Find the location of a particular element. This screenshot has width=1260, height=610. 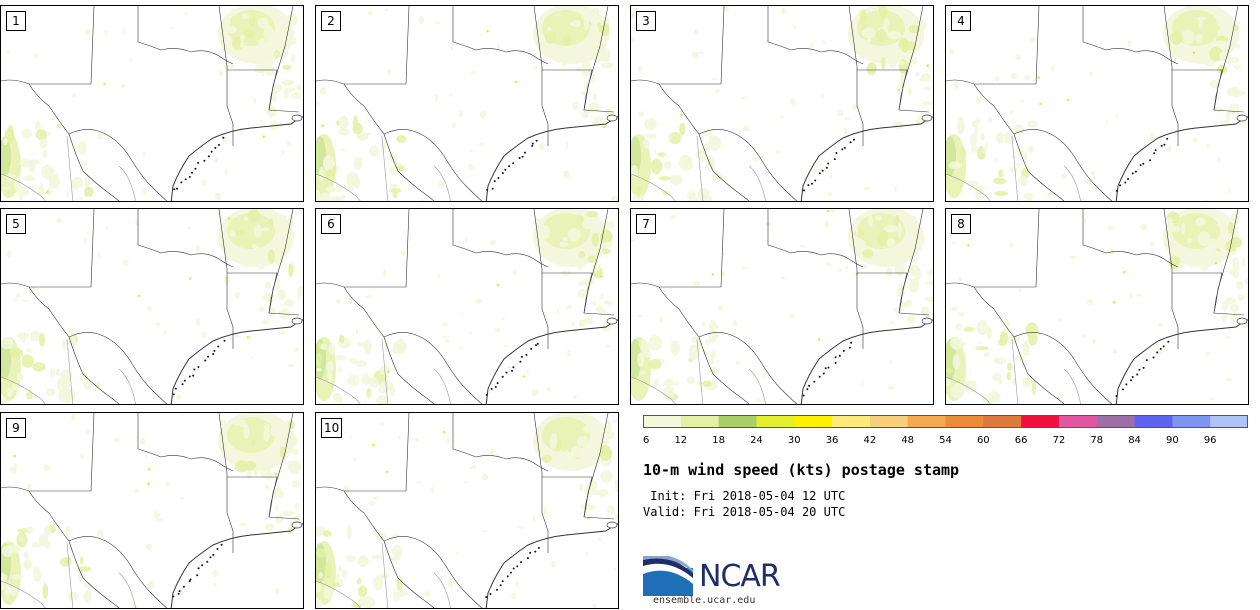

texas-panhandle-border is located at coordinates (413, 306).